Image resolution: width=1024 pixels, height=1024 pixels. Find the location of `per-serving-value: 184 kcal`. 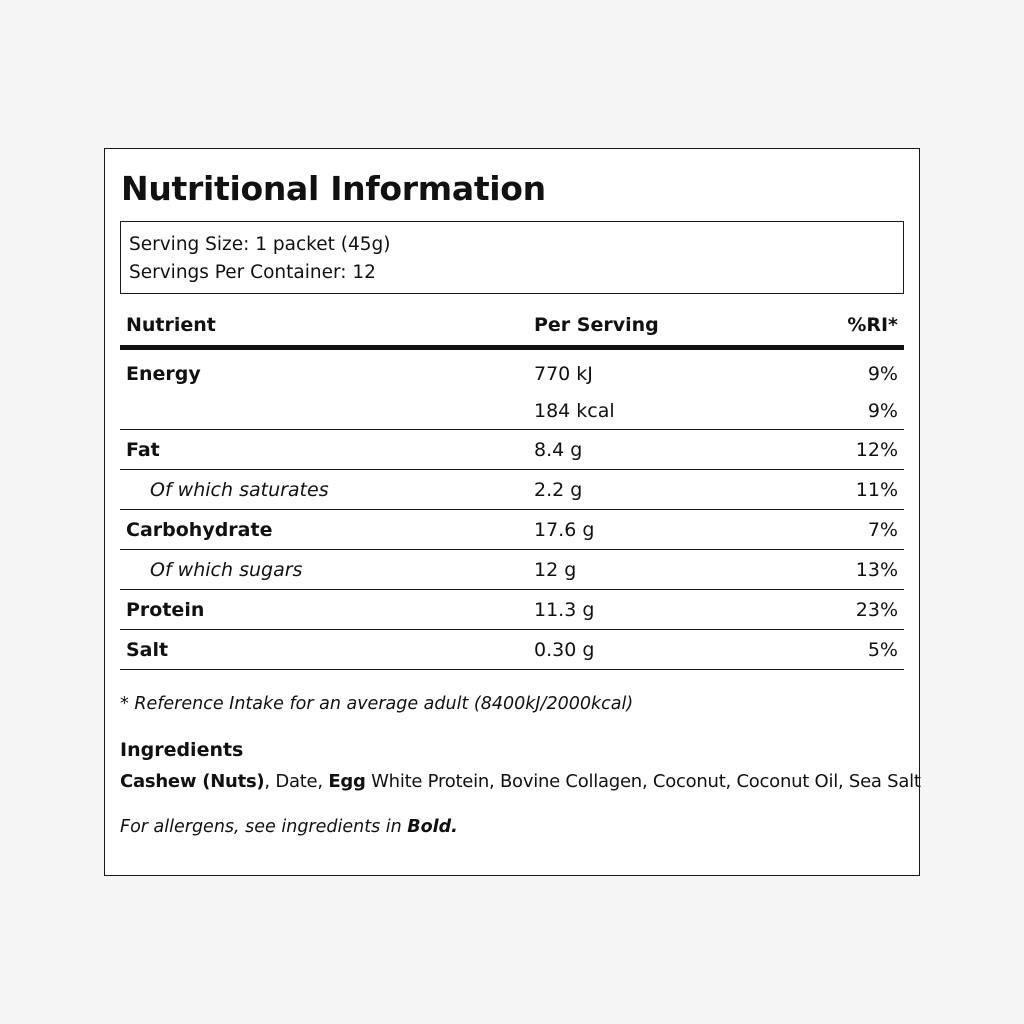

per-serving-value: 184 kcal is located at coordinates (574, 411).